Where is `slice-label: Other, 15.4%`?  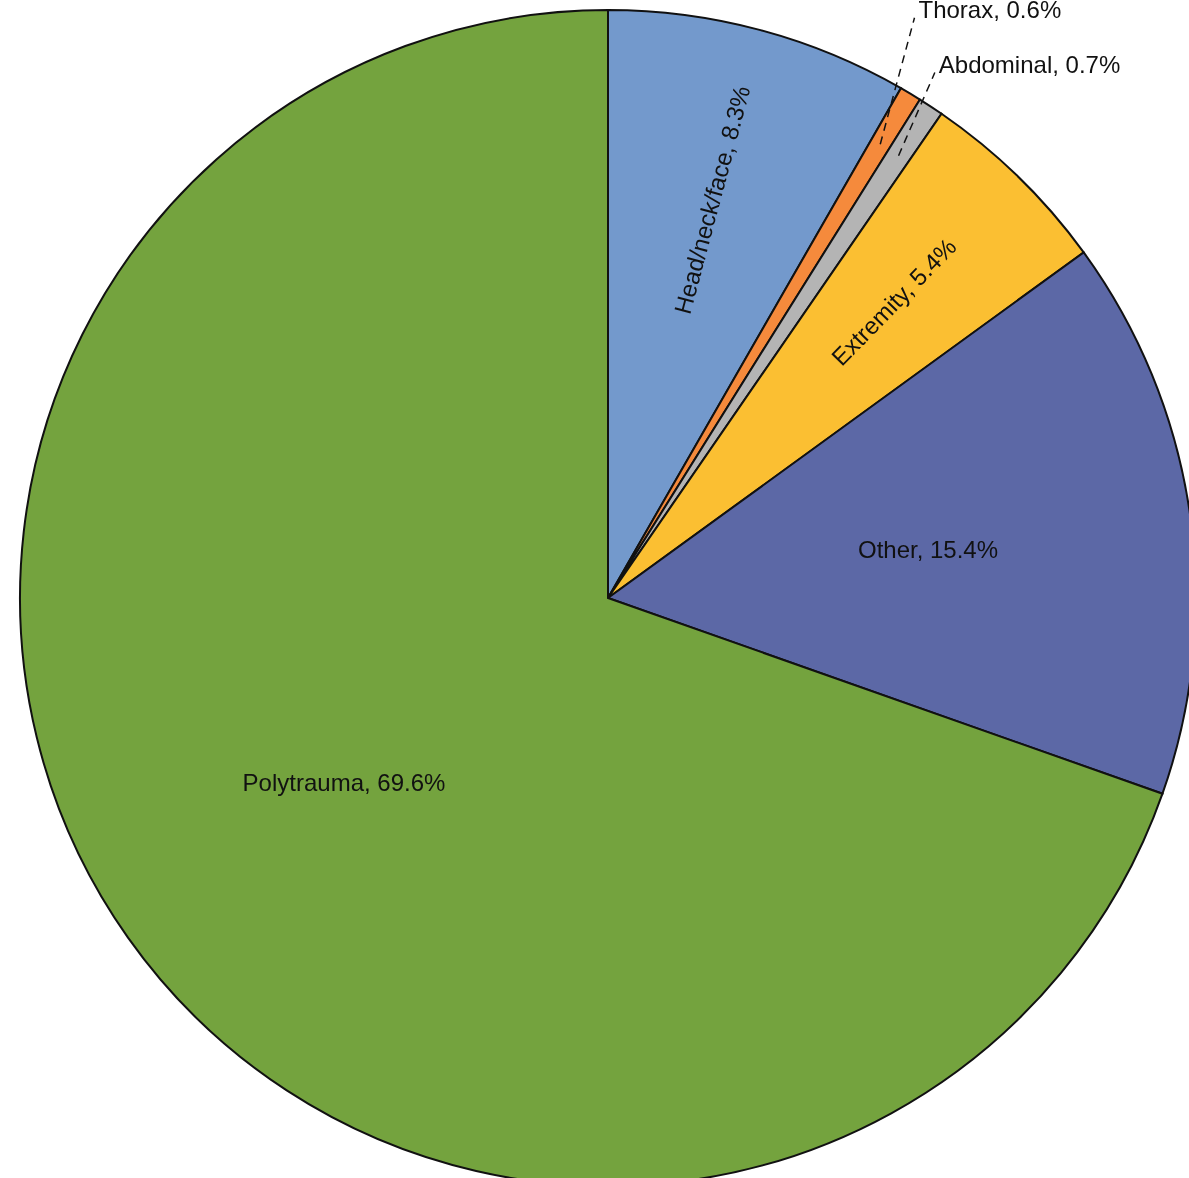 slice-label: Other, 15.4% is located at coordinates (928, 549).